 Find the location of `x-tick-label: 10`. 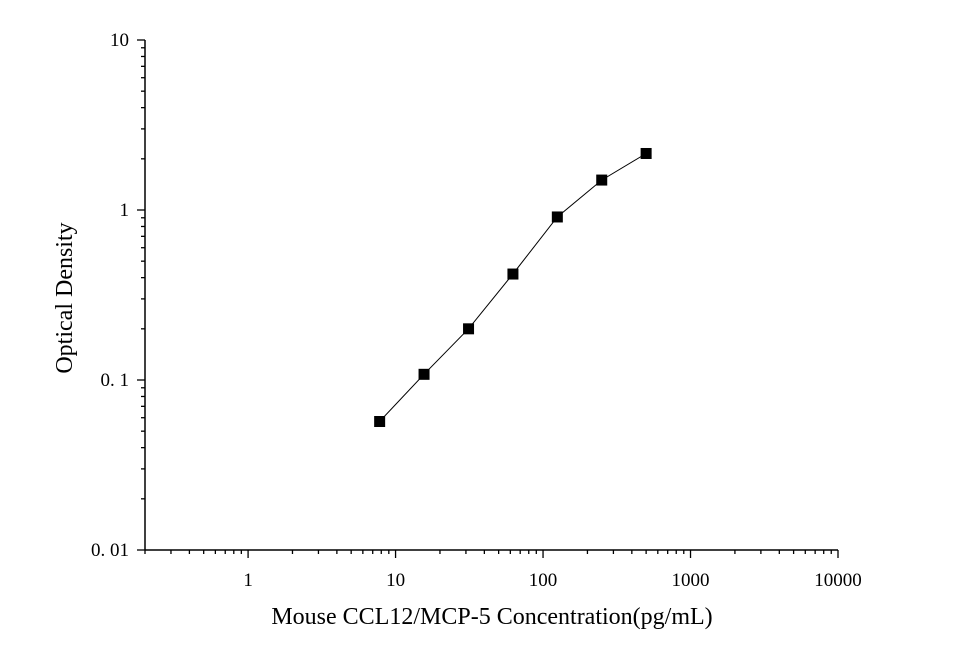

x-tick-label: 10 is located at coordinates (395, 580).